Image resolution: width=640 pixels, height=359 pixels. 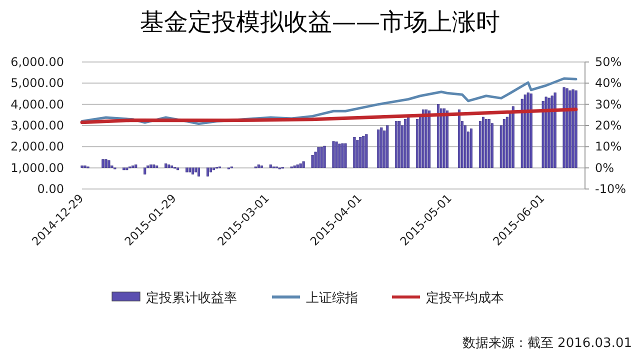 I want to click on y2-tick-label: 50%, so click(x=608, y=62).